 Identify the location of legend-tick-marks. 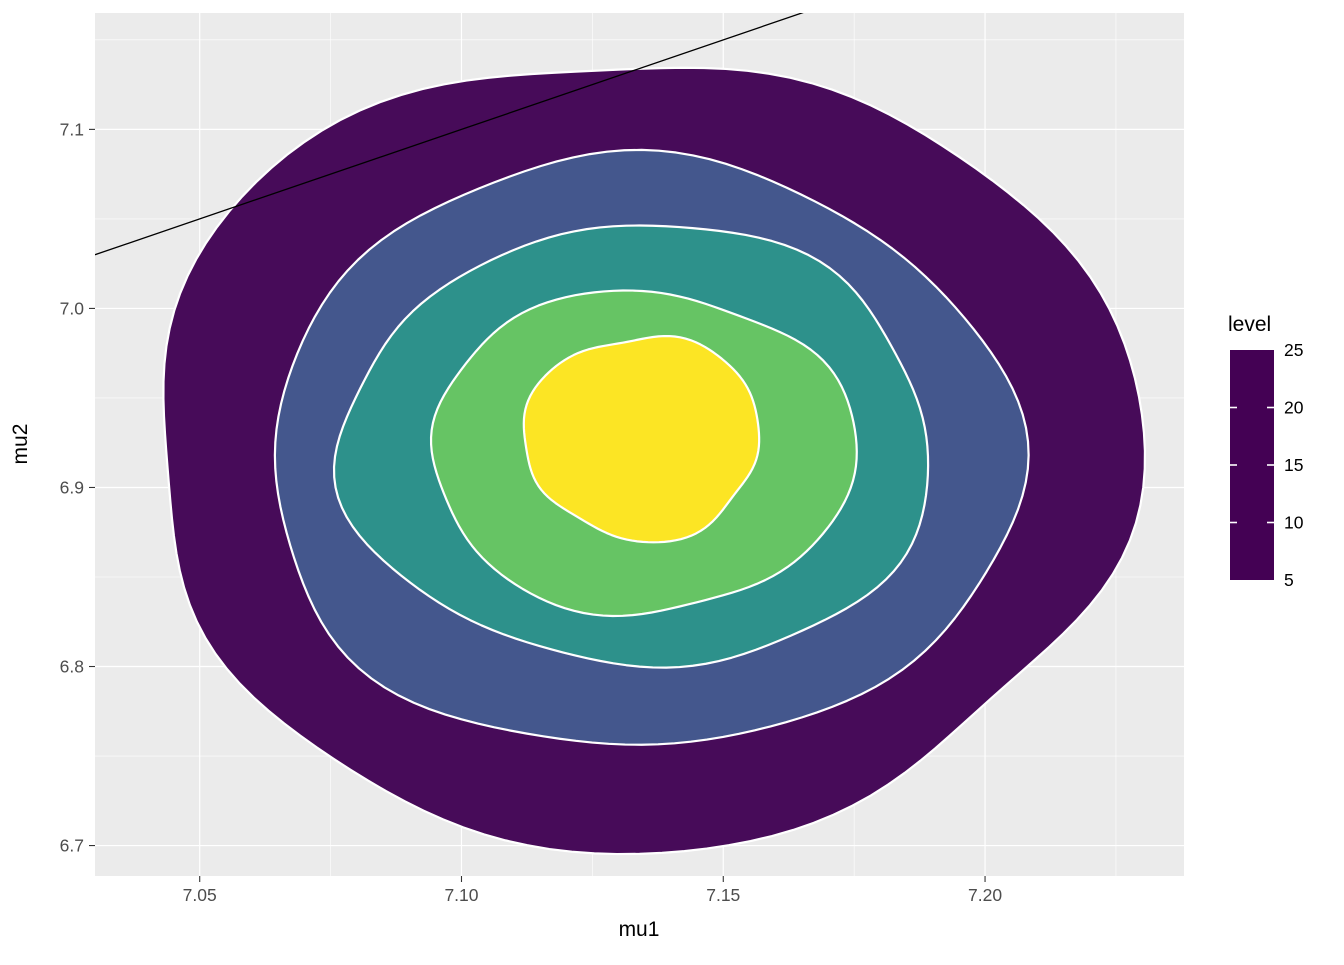
(1252, 465).